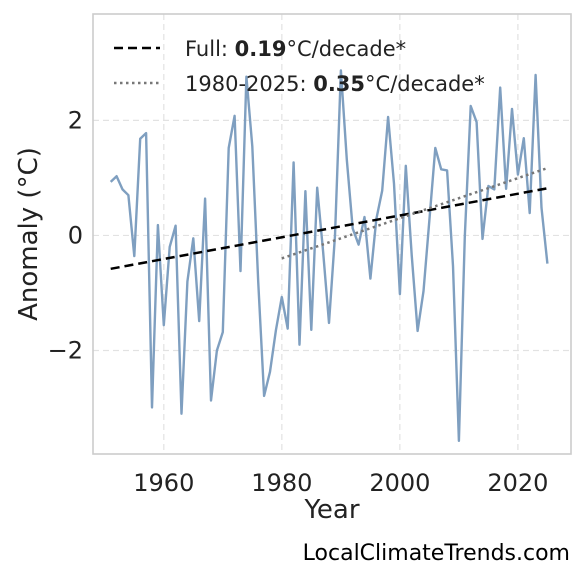 This screenshot has height=580, width=585. What do you see at coordinates (210, 49) in the screenshot?
I see `legend-prefix-full: Full:` at bounding box center [210, 49].